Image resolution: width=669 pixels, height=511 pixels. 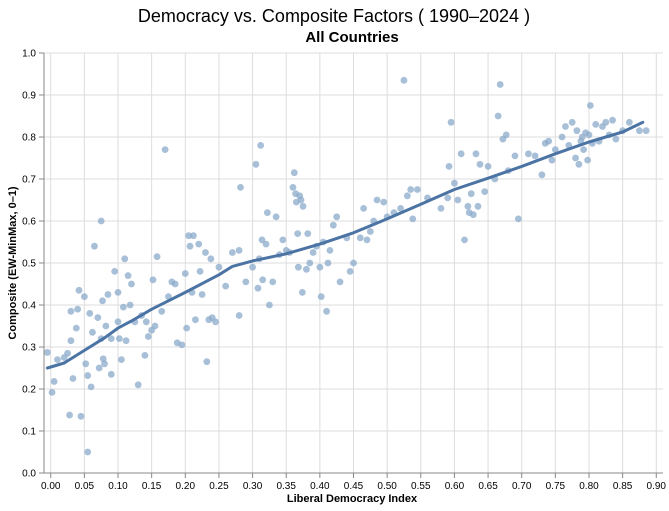 What do you see at coordinates (522, 486) in the screenshot?
I see `x-tick-label: 0.70` at bounding box center [522, 486].